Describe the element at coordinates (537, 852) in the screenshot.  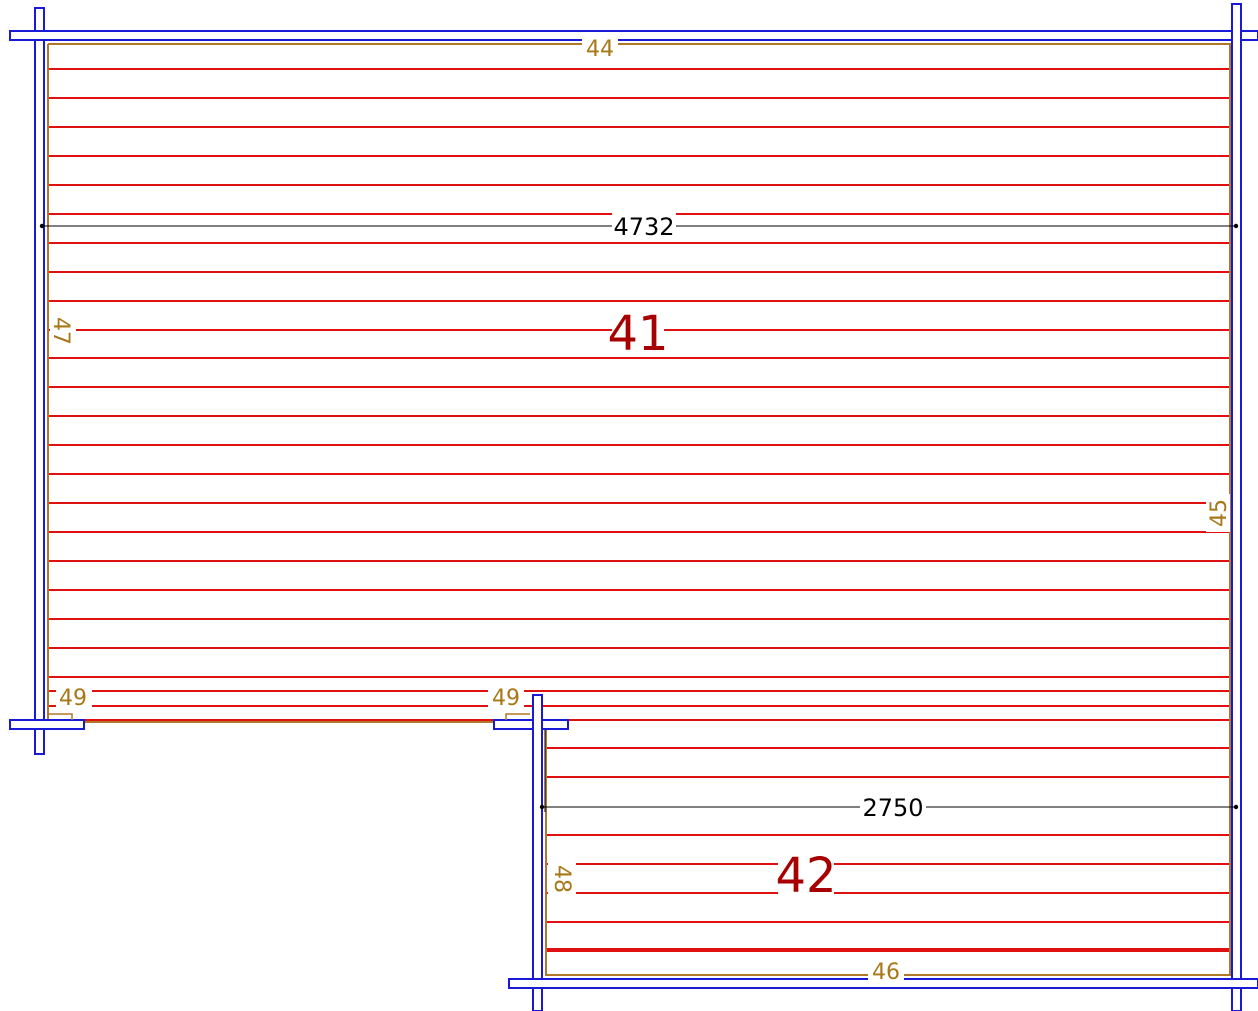
I see `wall-inner-vertical` at that location.